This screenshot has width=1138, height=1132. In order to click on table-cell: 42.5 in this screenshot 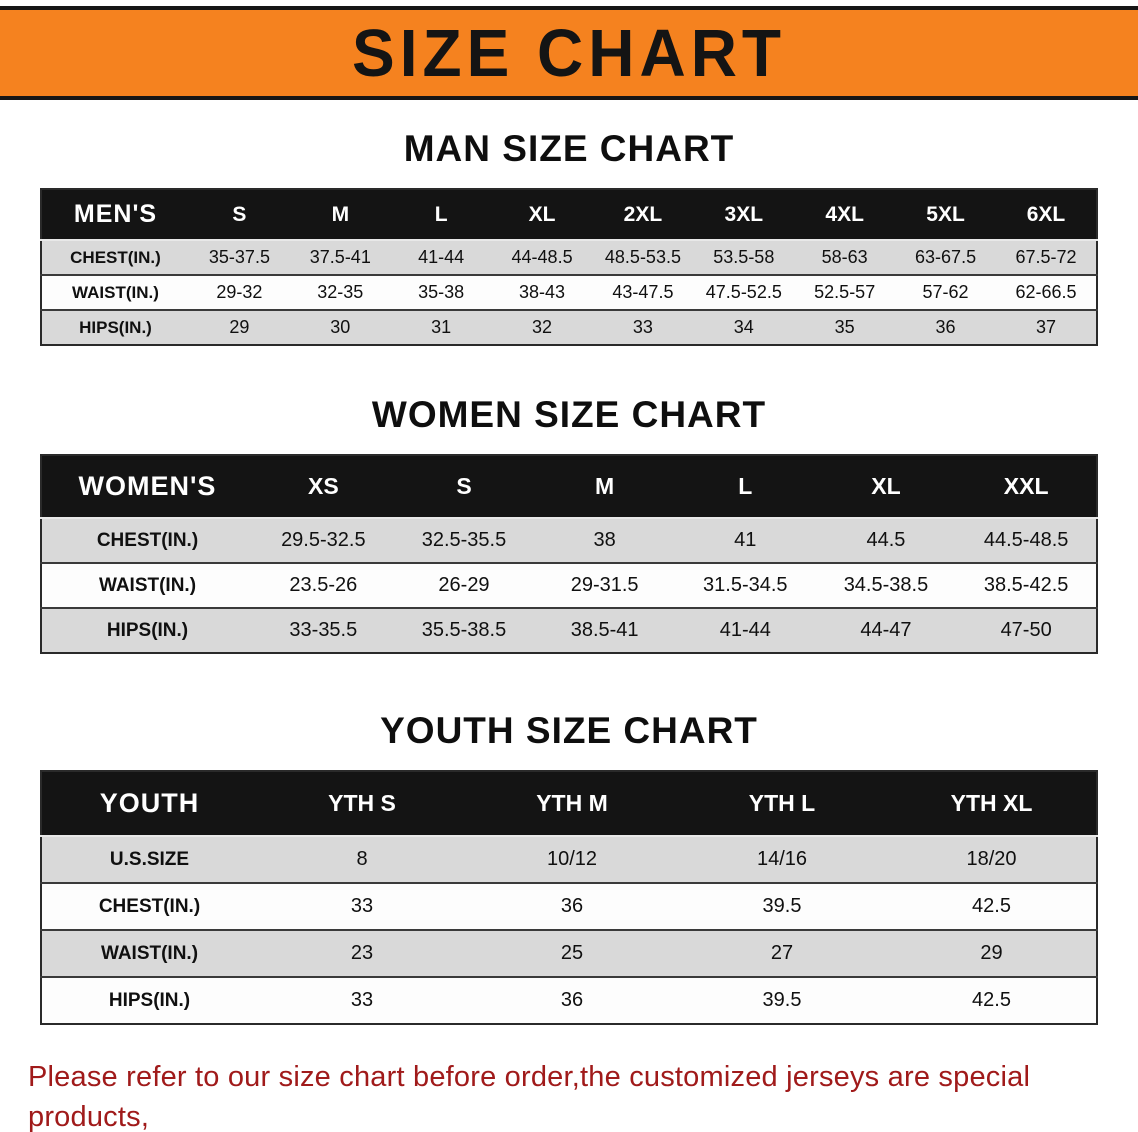, I will do `click(992, 906)`.